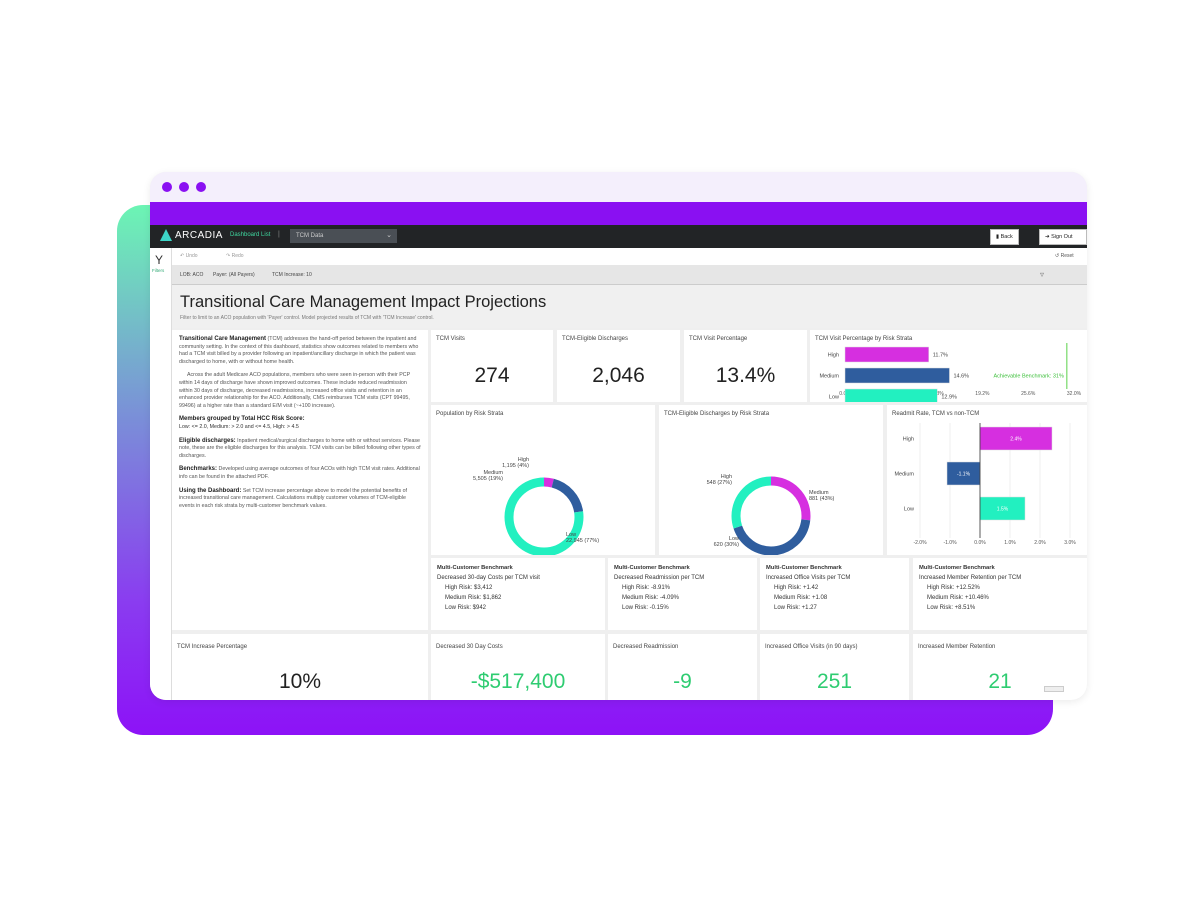 The image size is (1200, 900). What do you see at coordinates (891, 395) in the screenshot?
I see `bar-low` at bounding box center [891, 395].